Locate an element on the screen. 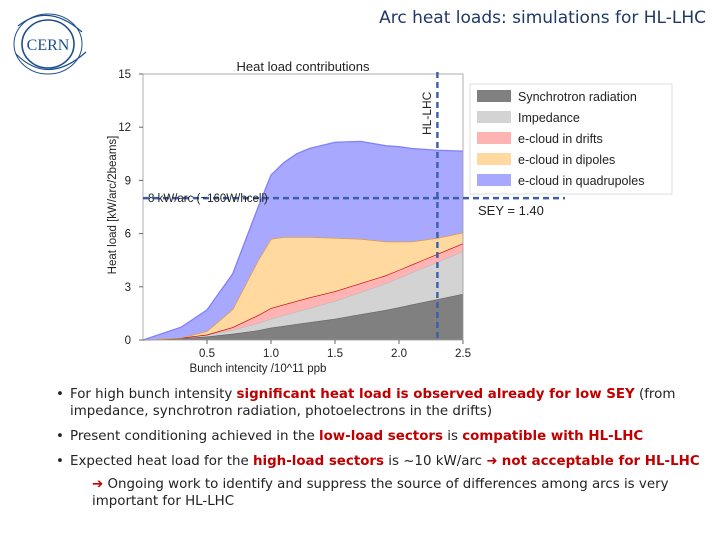 The image size is (720, 540). legend-label: Synchrotron radiation is located at coordinates (577, 97).